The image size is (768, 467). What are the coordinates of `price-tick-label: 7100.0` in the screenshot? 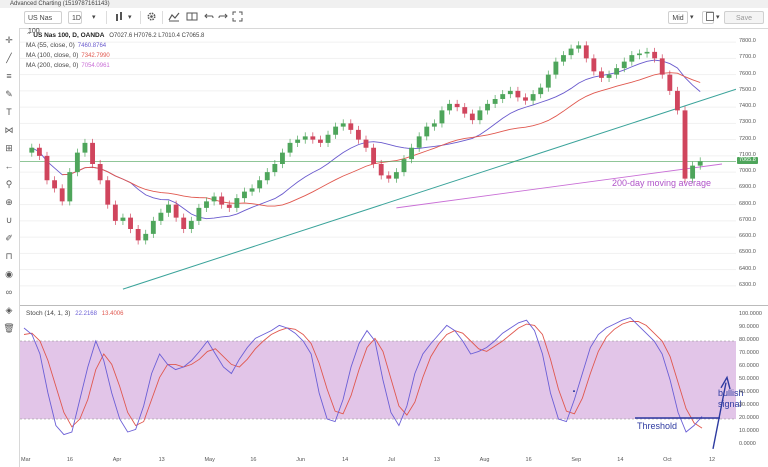 It's located at (747, 154).